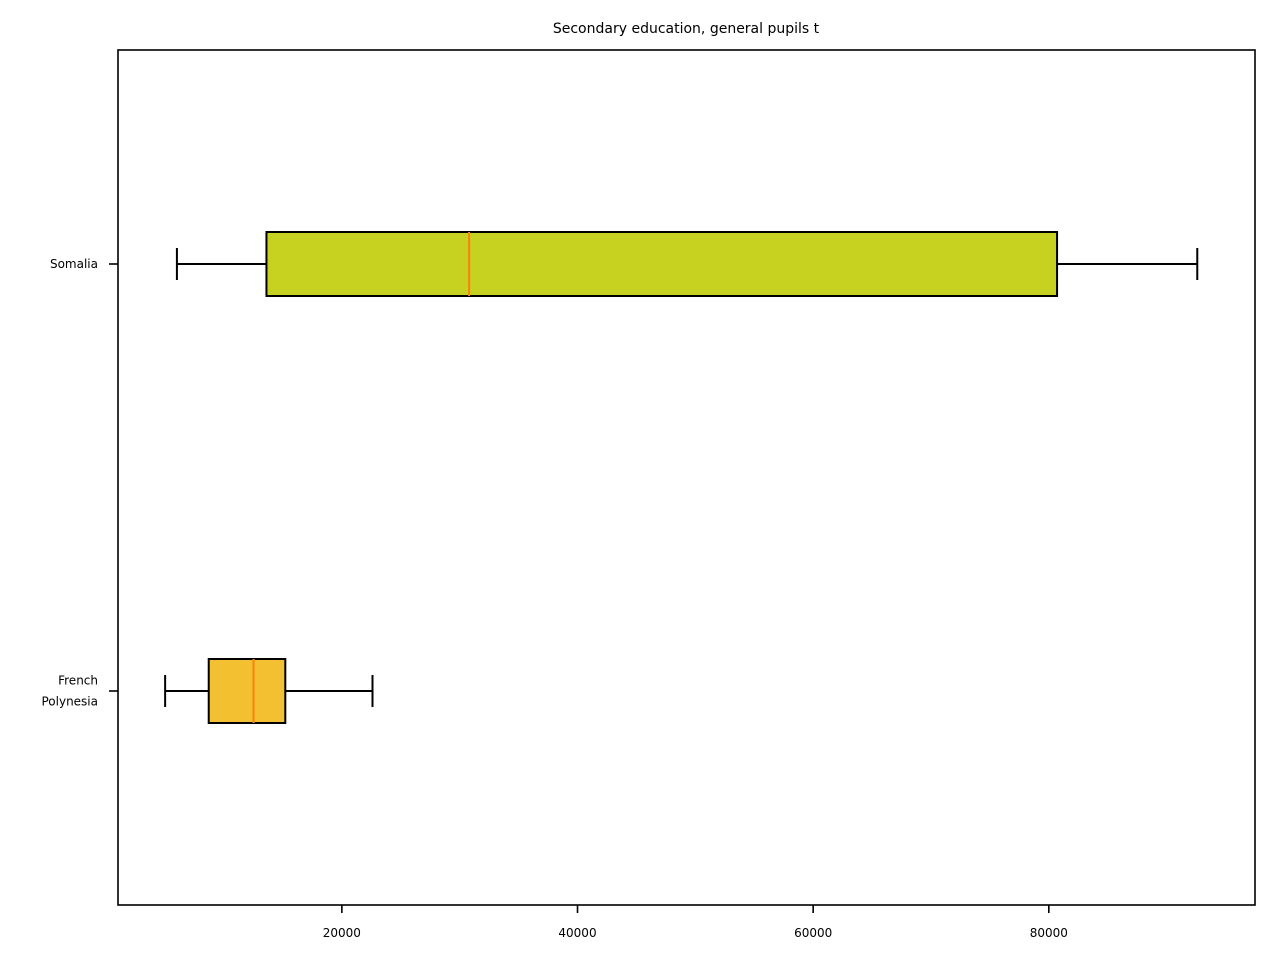  I want to click on y-tick-label: Polynesia, so click(69, 702).